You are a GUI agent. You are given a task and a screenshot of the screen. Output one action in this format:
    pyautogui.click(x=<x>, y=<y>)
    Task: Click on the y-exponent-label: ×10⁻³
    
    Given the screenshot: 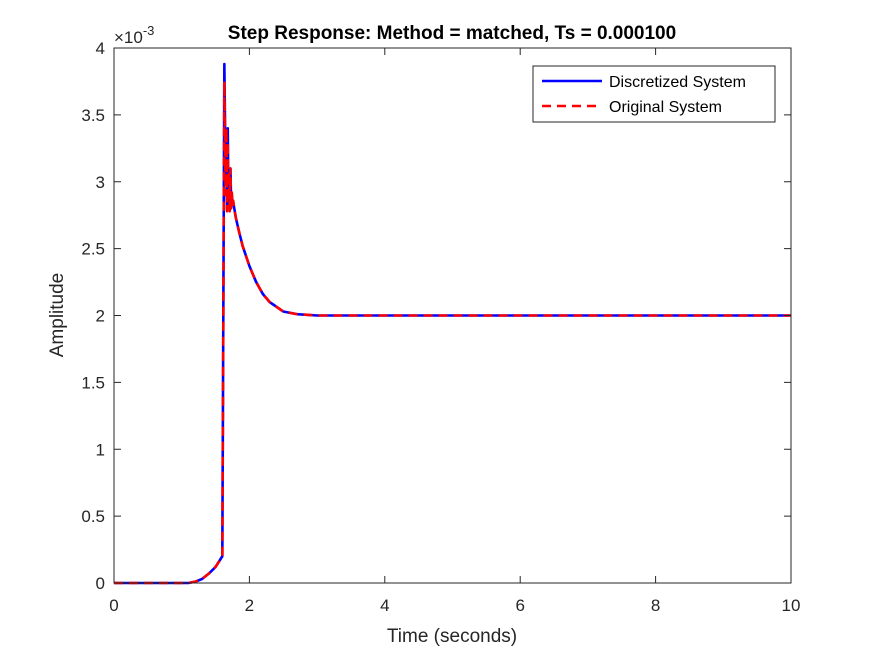 What is the action you would take?
    pyautogui.click(x=134, y=35)
    